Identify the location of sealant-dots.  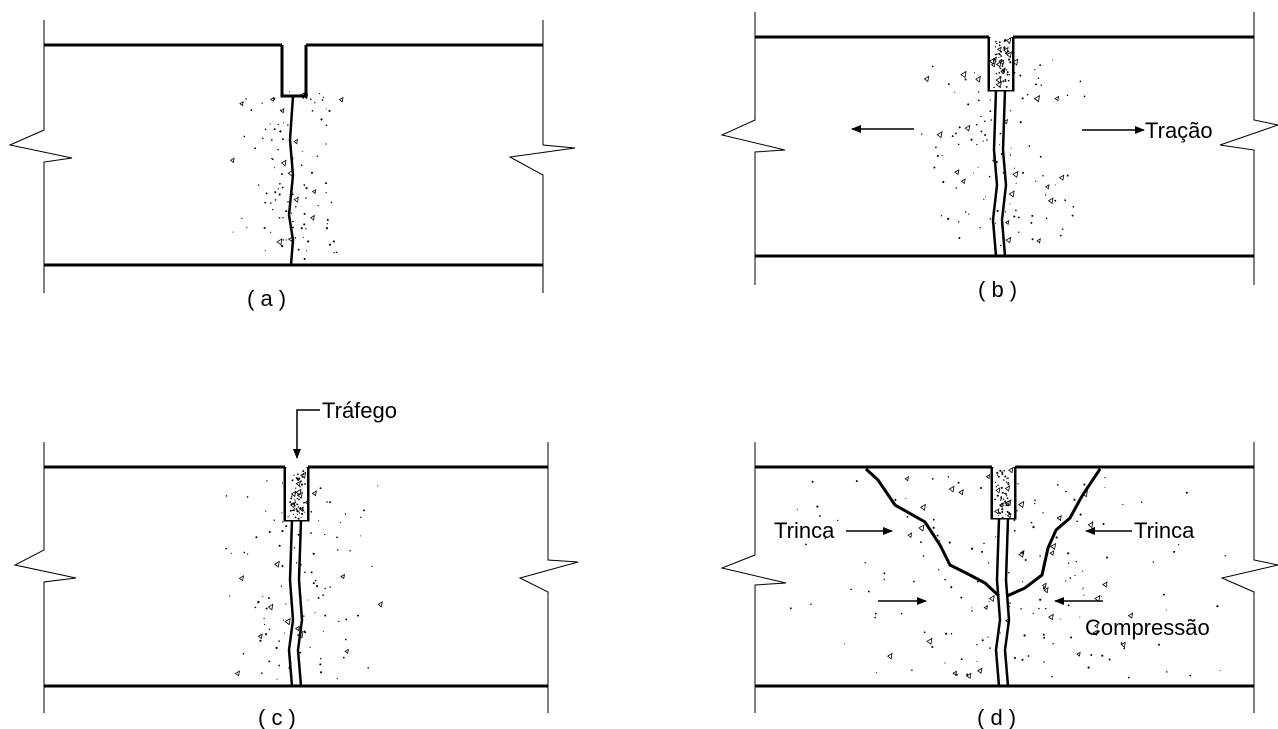
(297, 494).